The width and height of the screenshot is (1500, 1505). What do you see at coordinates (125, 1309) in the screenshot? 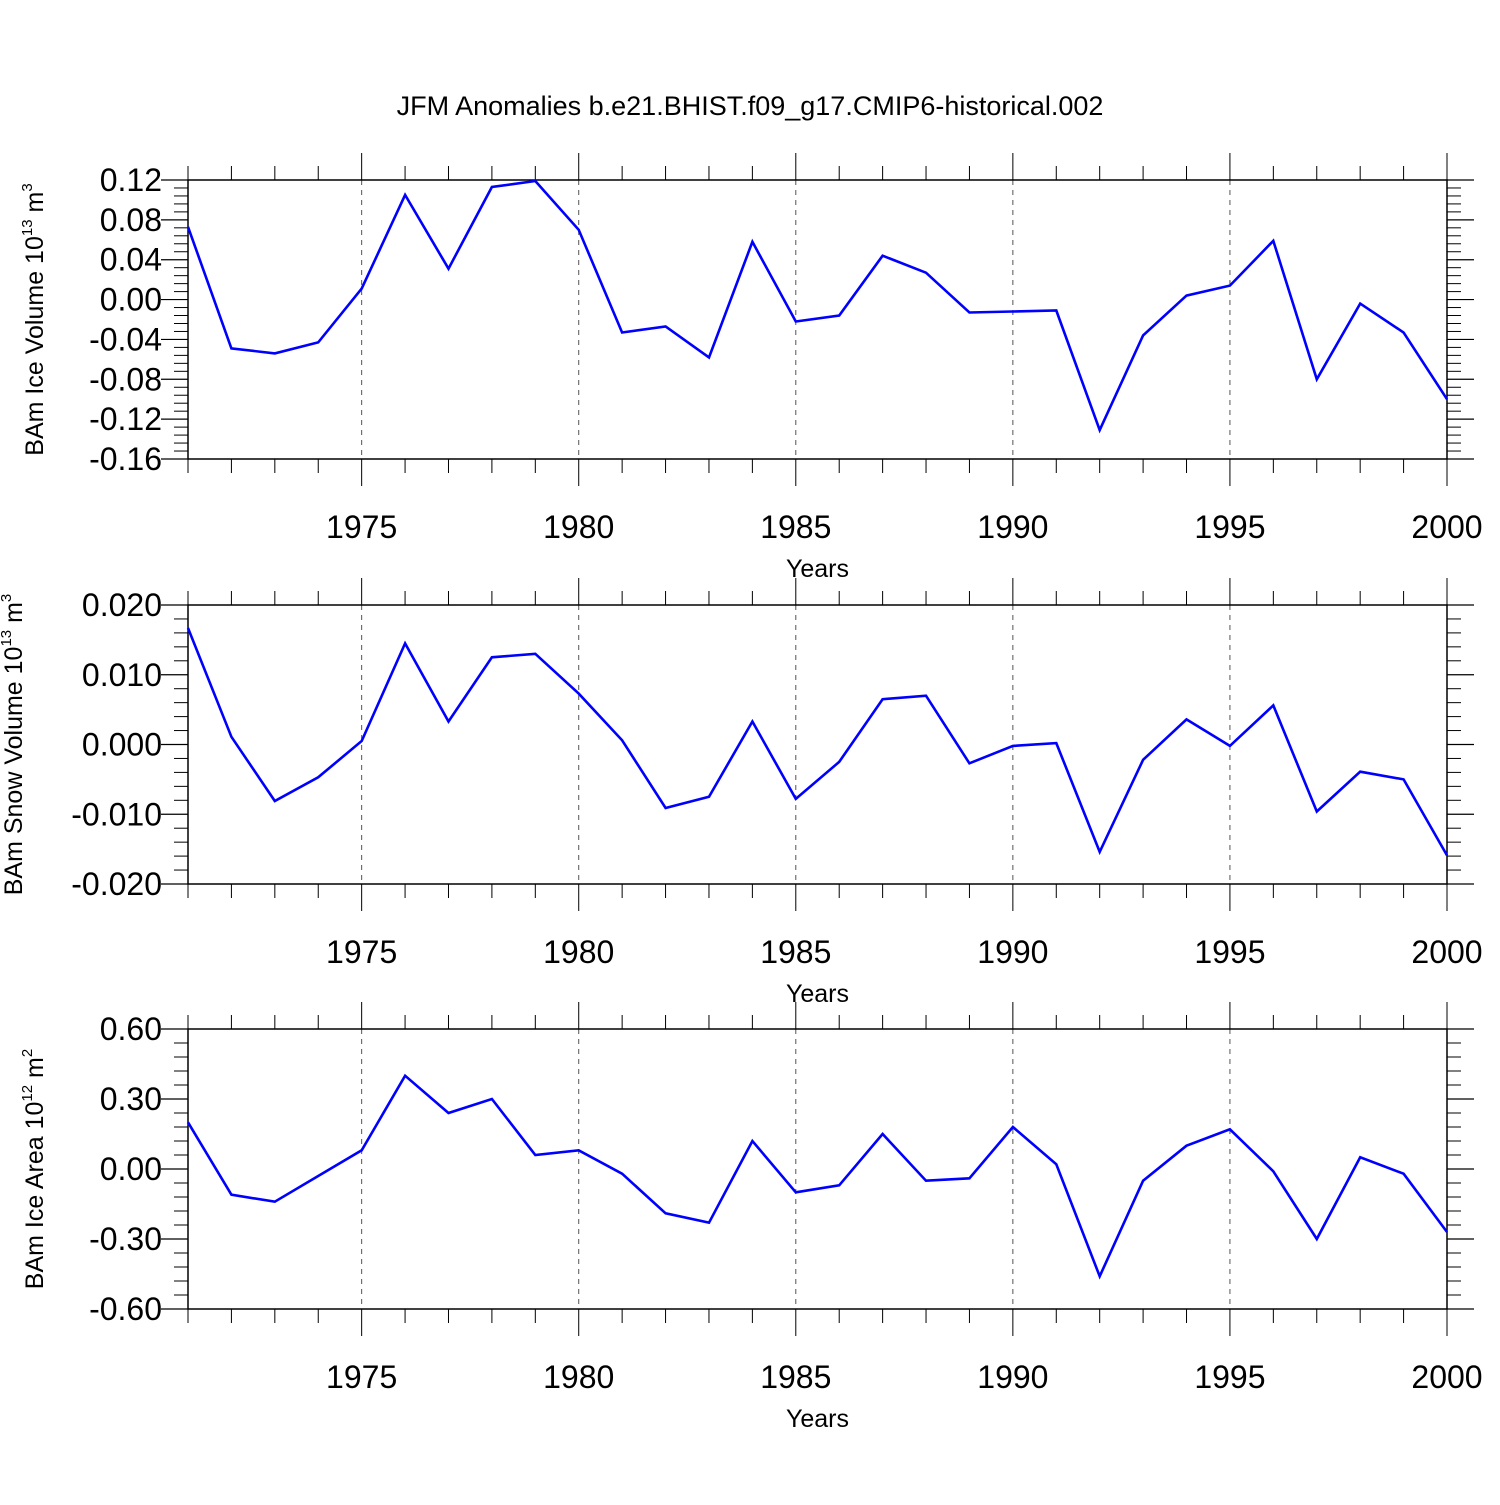
I see `y-tick-label: -0.60` at bounding box center [125, 1309].